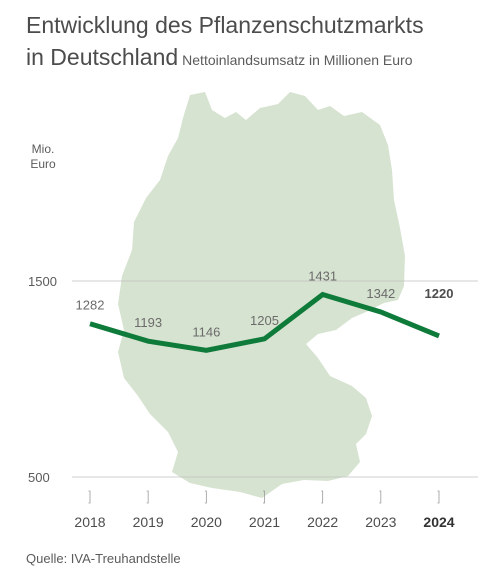  I want to click on x-tick-label-2022: 2022, so click(322, 522).